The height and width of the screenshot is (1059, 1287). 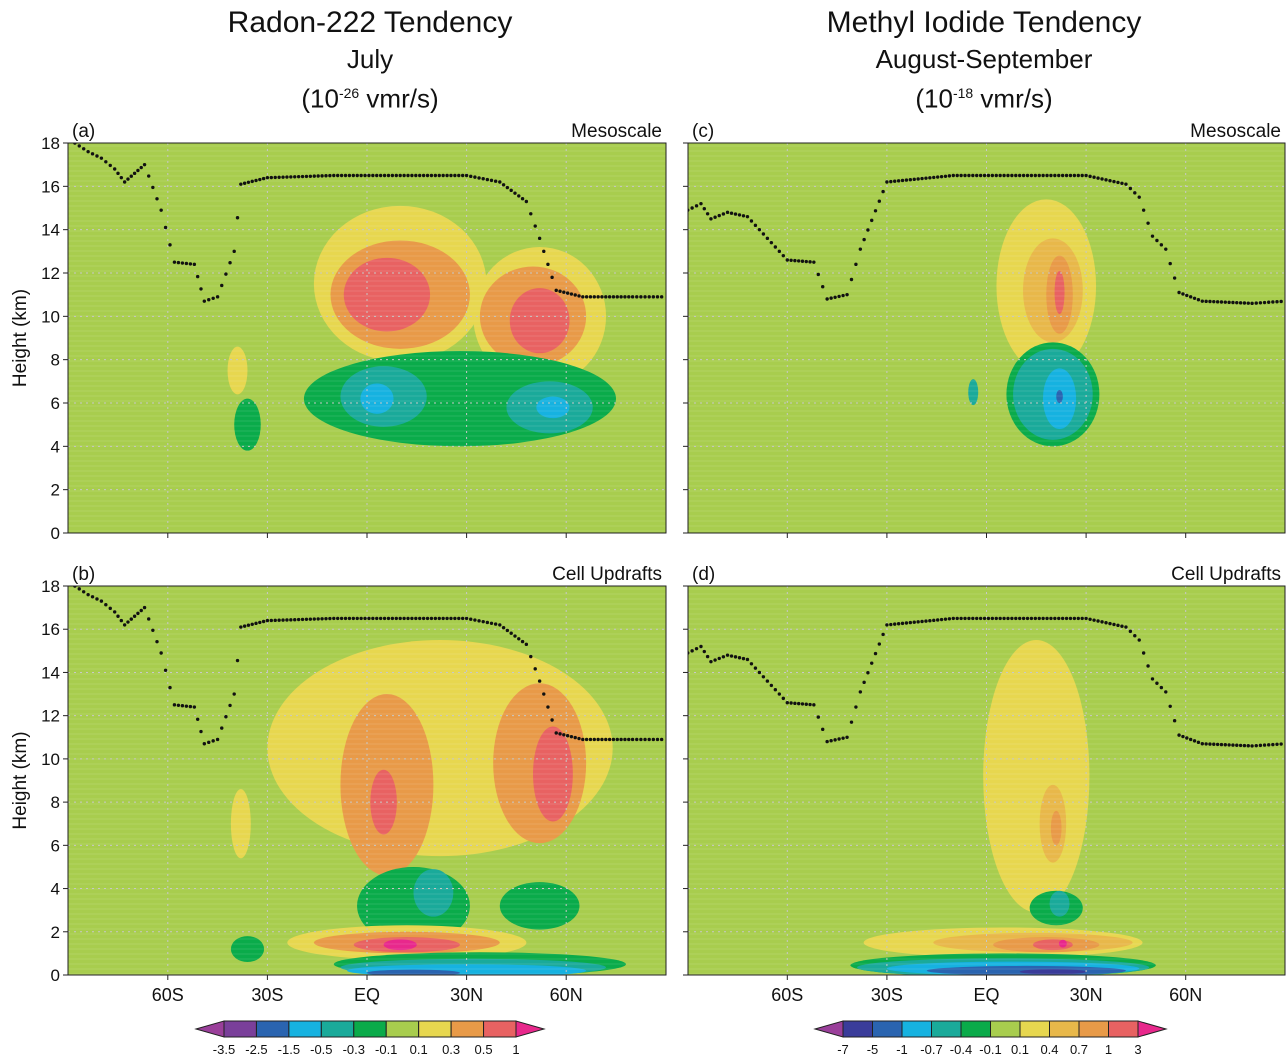 What do you see at coordinates (413, 972) in the screenshot?
I see `contour-level--1.5` at bounding box center [413, 972].